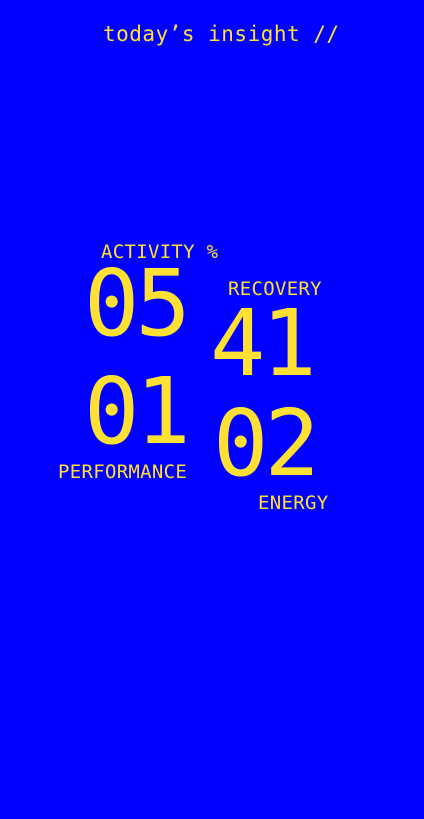  Describe the element at coordinates (160, 252) in the screenshot. I see `activity-label: ACTIVITY %` at that location.